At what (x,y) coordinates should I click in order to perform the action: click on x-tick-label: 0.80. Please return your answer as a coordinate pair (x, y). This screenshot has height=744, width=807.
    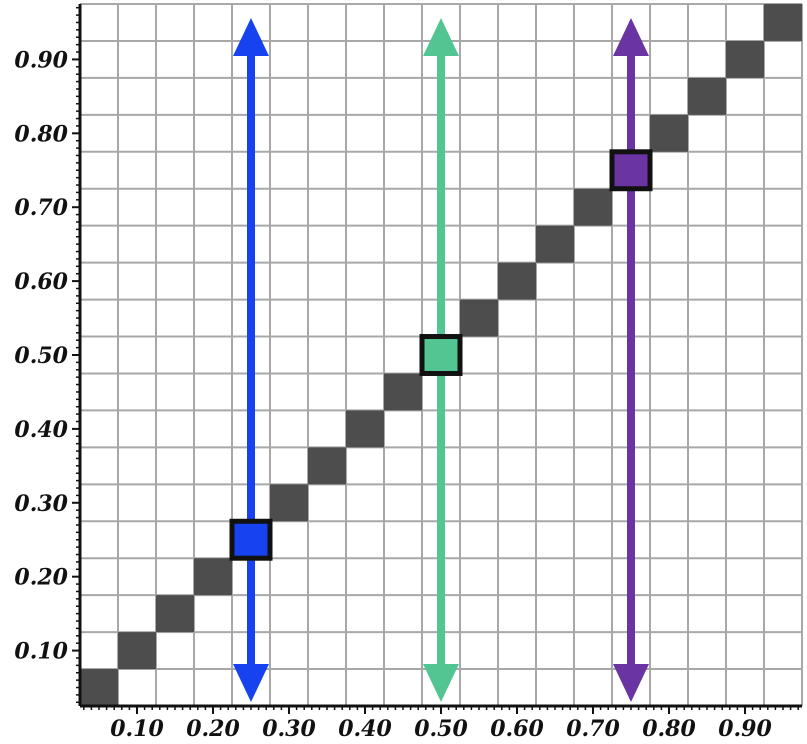
    Looking at the image, I should click on (669, 729).